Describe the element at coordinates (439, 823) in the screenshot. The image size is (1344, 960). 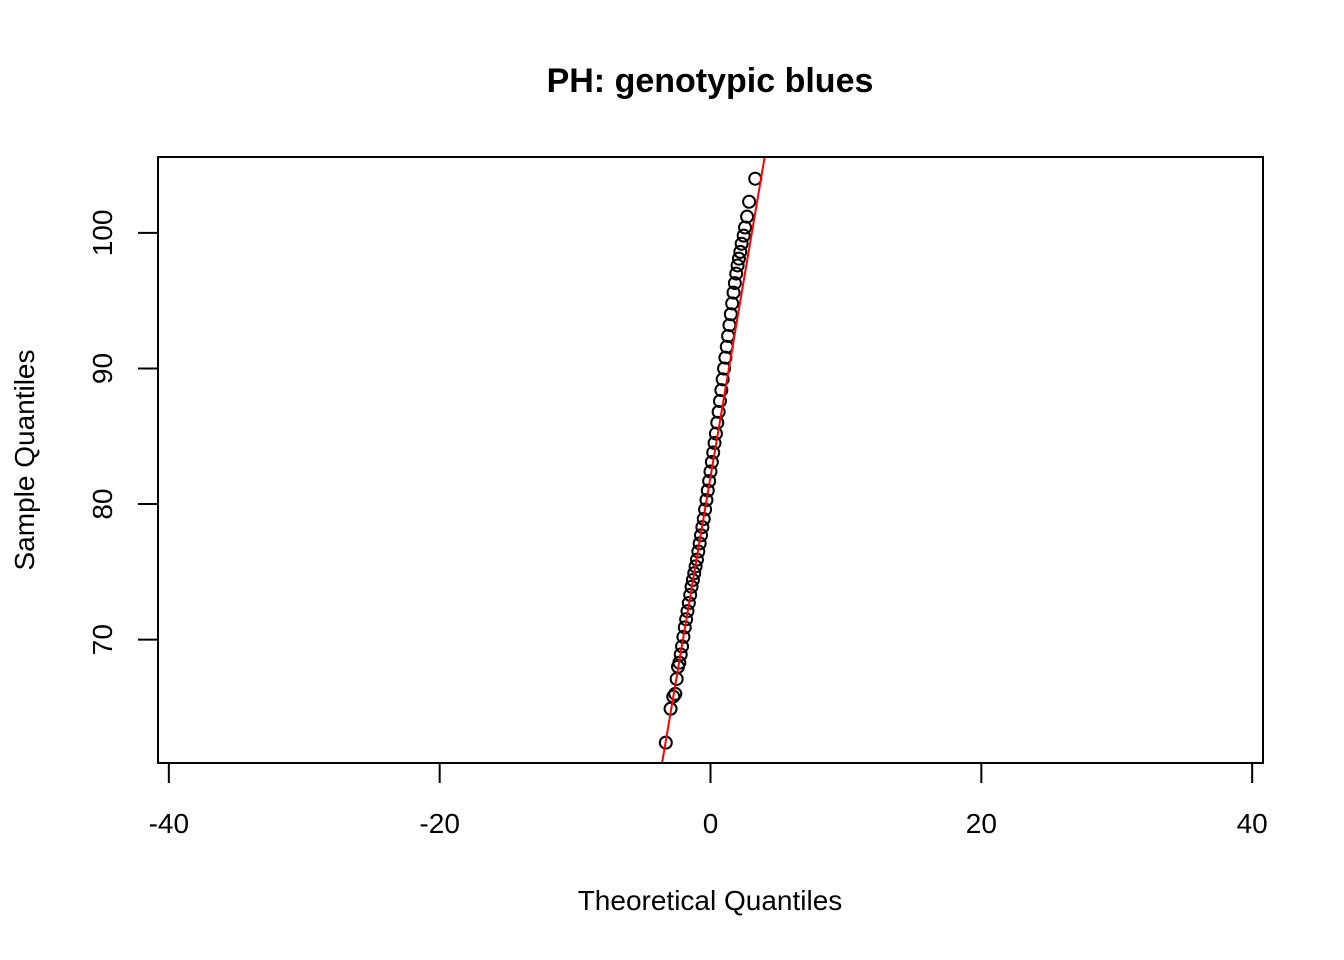
I see `x-tick-label: -20` at that location.